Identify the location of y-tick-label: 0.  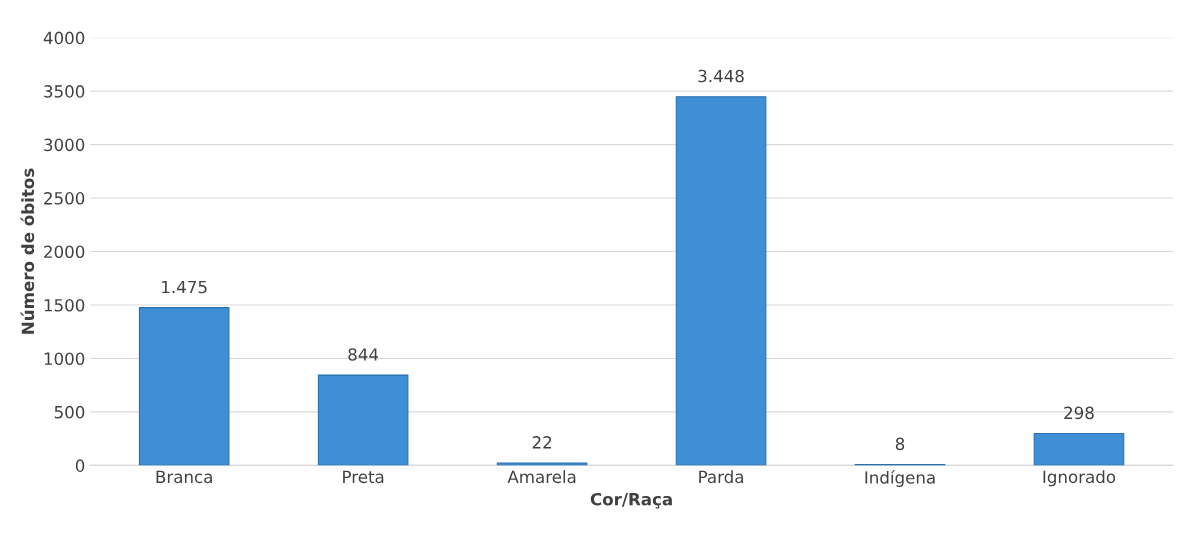
(80, 465).